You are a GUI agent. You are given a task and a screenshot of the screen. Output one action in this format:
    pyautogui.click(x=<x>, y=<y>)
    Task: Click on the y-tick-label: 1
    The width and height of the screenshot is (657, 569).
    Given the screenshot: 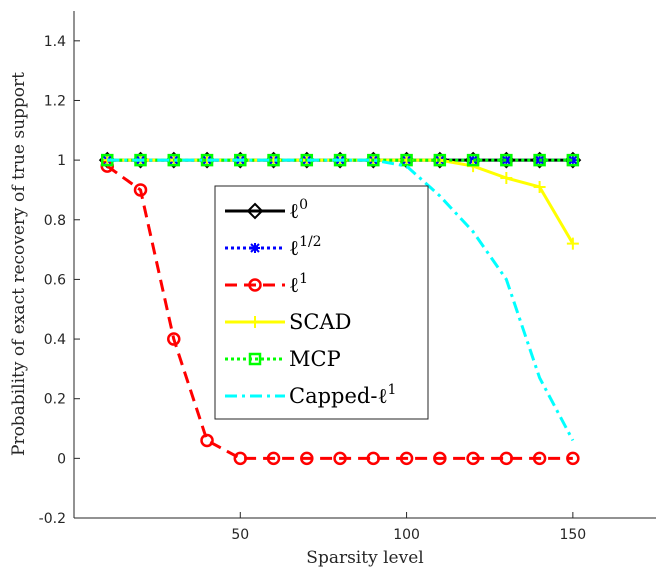 What is the action you would take?
    pyautogui.click(x=61, y=161)
    